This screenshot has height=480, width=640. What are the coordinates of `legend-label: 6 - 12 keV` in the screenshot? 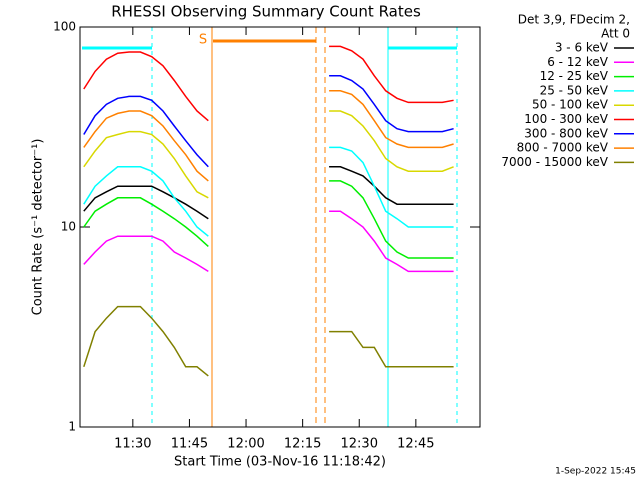 It's located at (578, 62).